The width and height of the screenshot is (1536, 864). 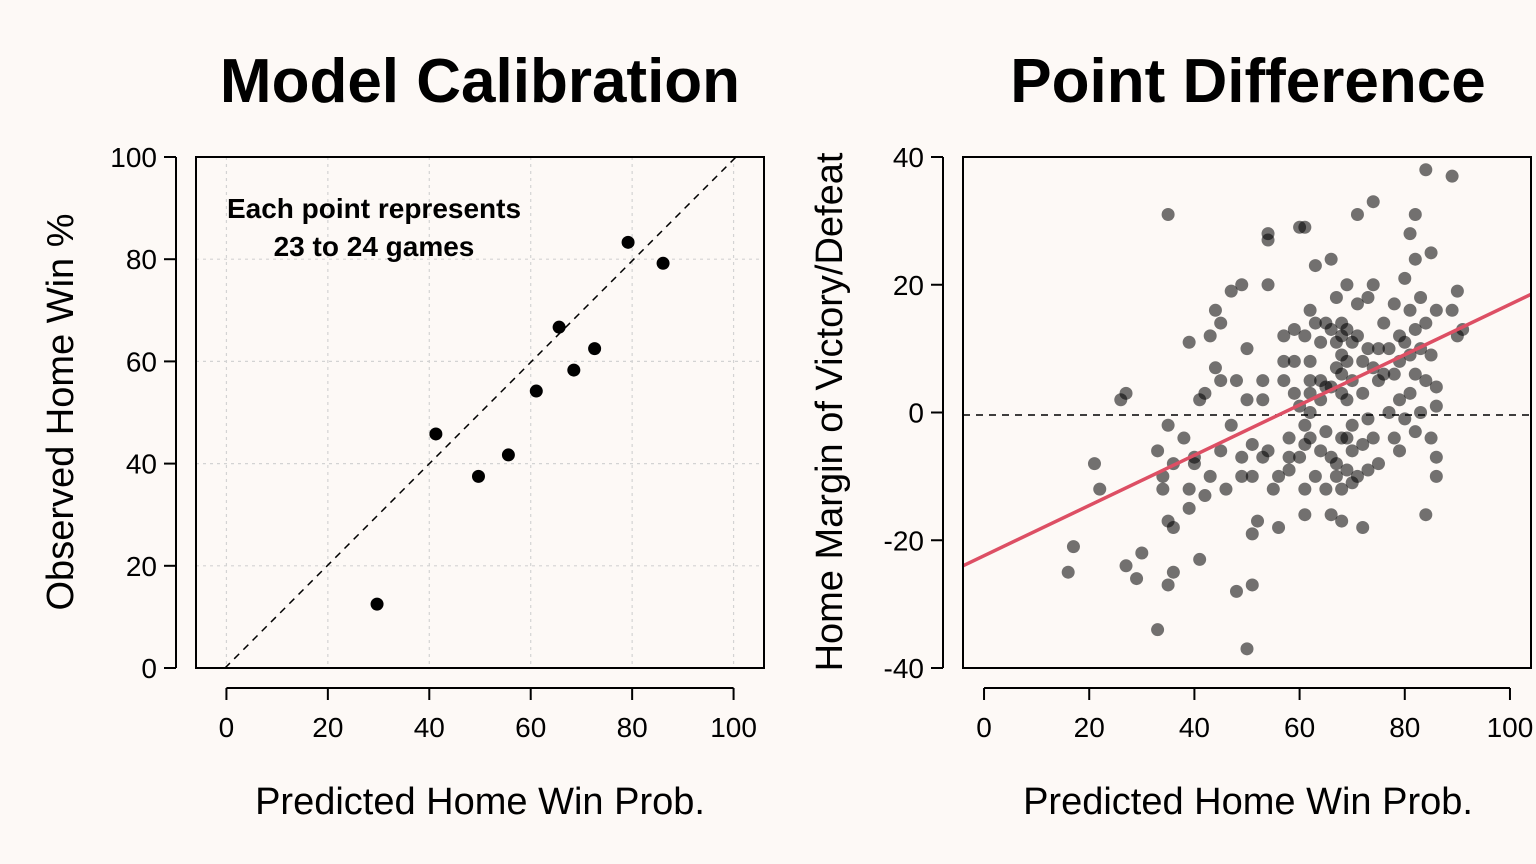 I want to click on calibration-title: Model Calibration, so click(x=480, y=81).